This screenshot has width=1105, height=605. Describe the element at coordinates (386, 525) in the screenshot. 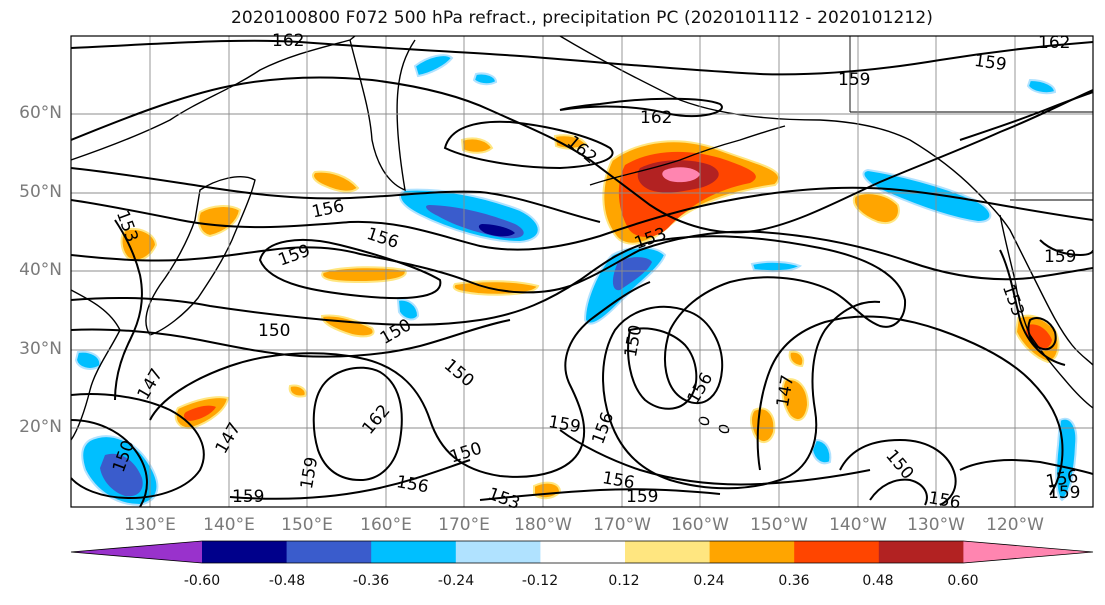

I see `lon-label: 160°E` at that location.